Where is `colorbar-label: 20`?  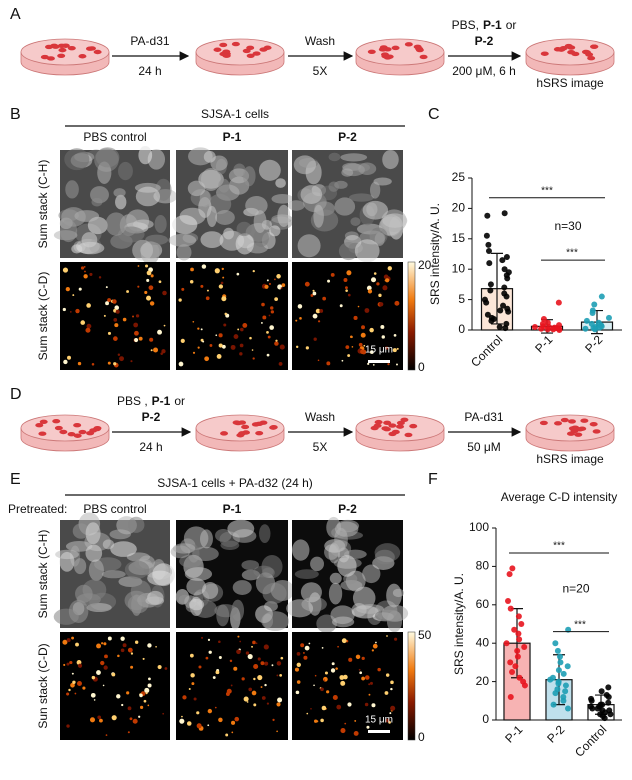 colorbar-label: 20 is located at coordinates (425, 265).